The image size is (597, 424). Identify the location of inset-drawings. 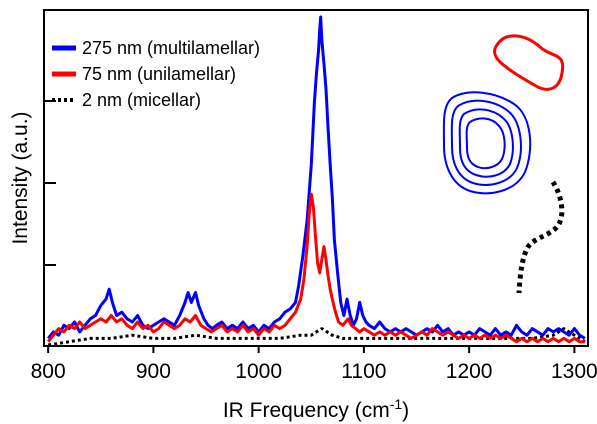
(503, 164).